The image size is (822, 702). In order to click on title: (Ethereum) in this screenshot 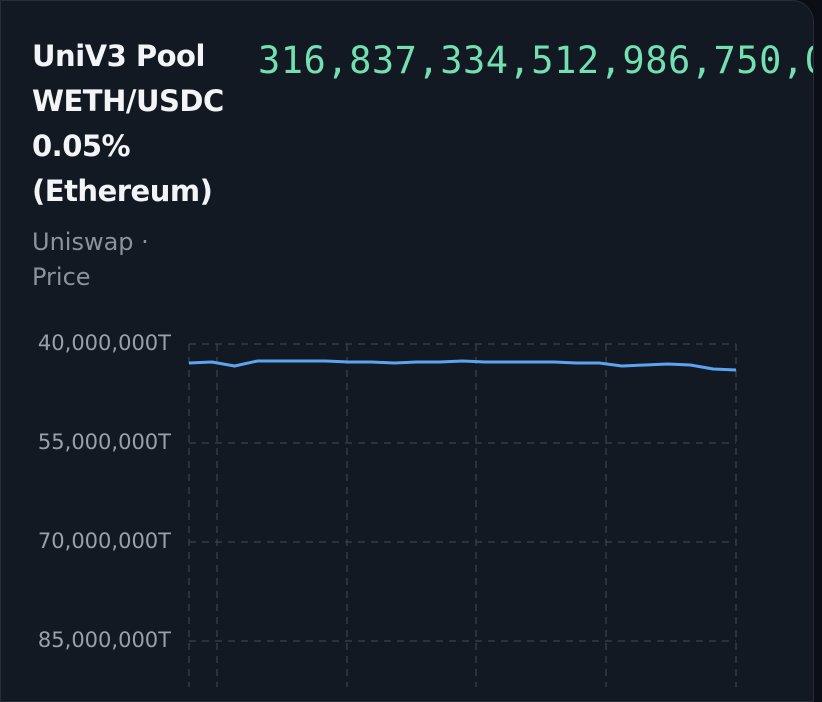, I will do `click(122, 191)`.